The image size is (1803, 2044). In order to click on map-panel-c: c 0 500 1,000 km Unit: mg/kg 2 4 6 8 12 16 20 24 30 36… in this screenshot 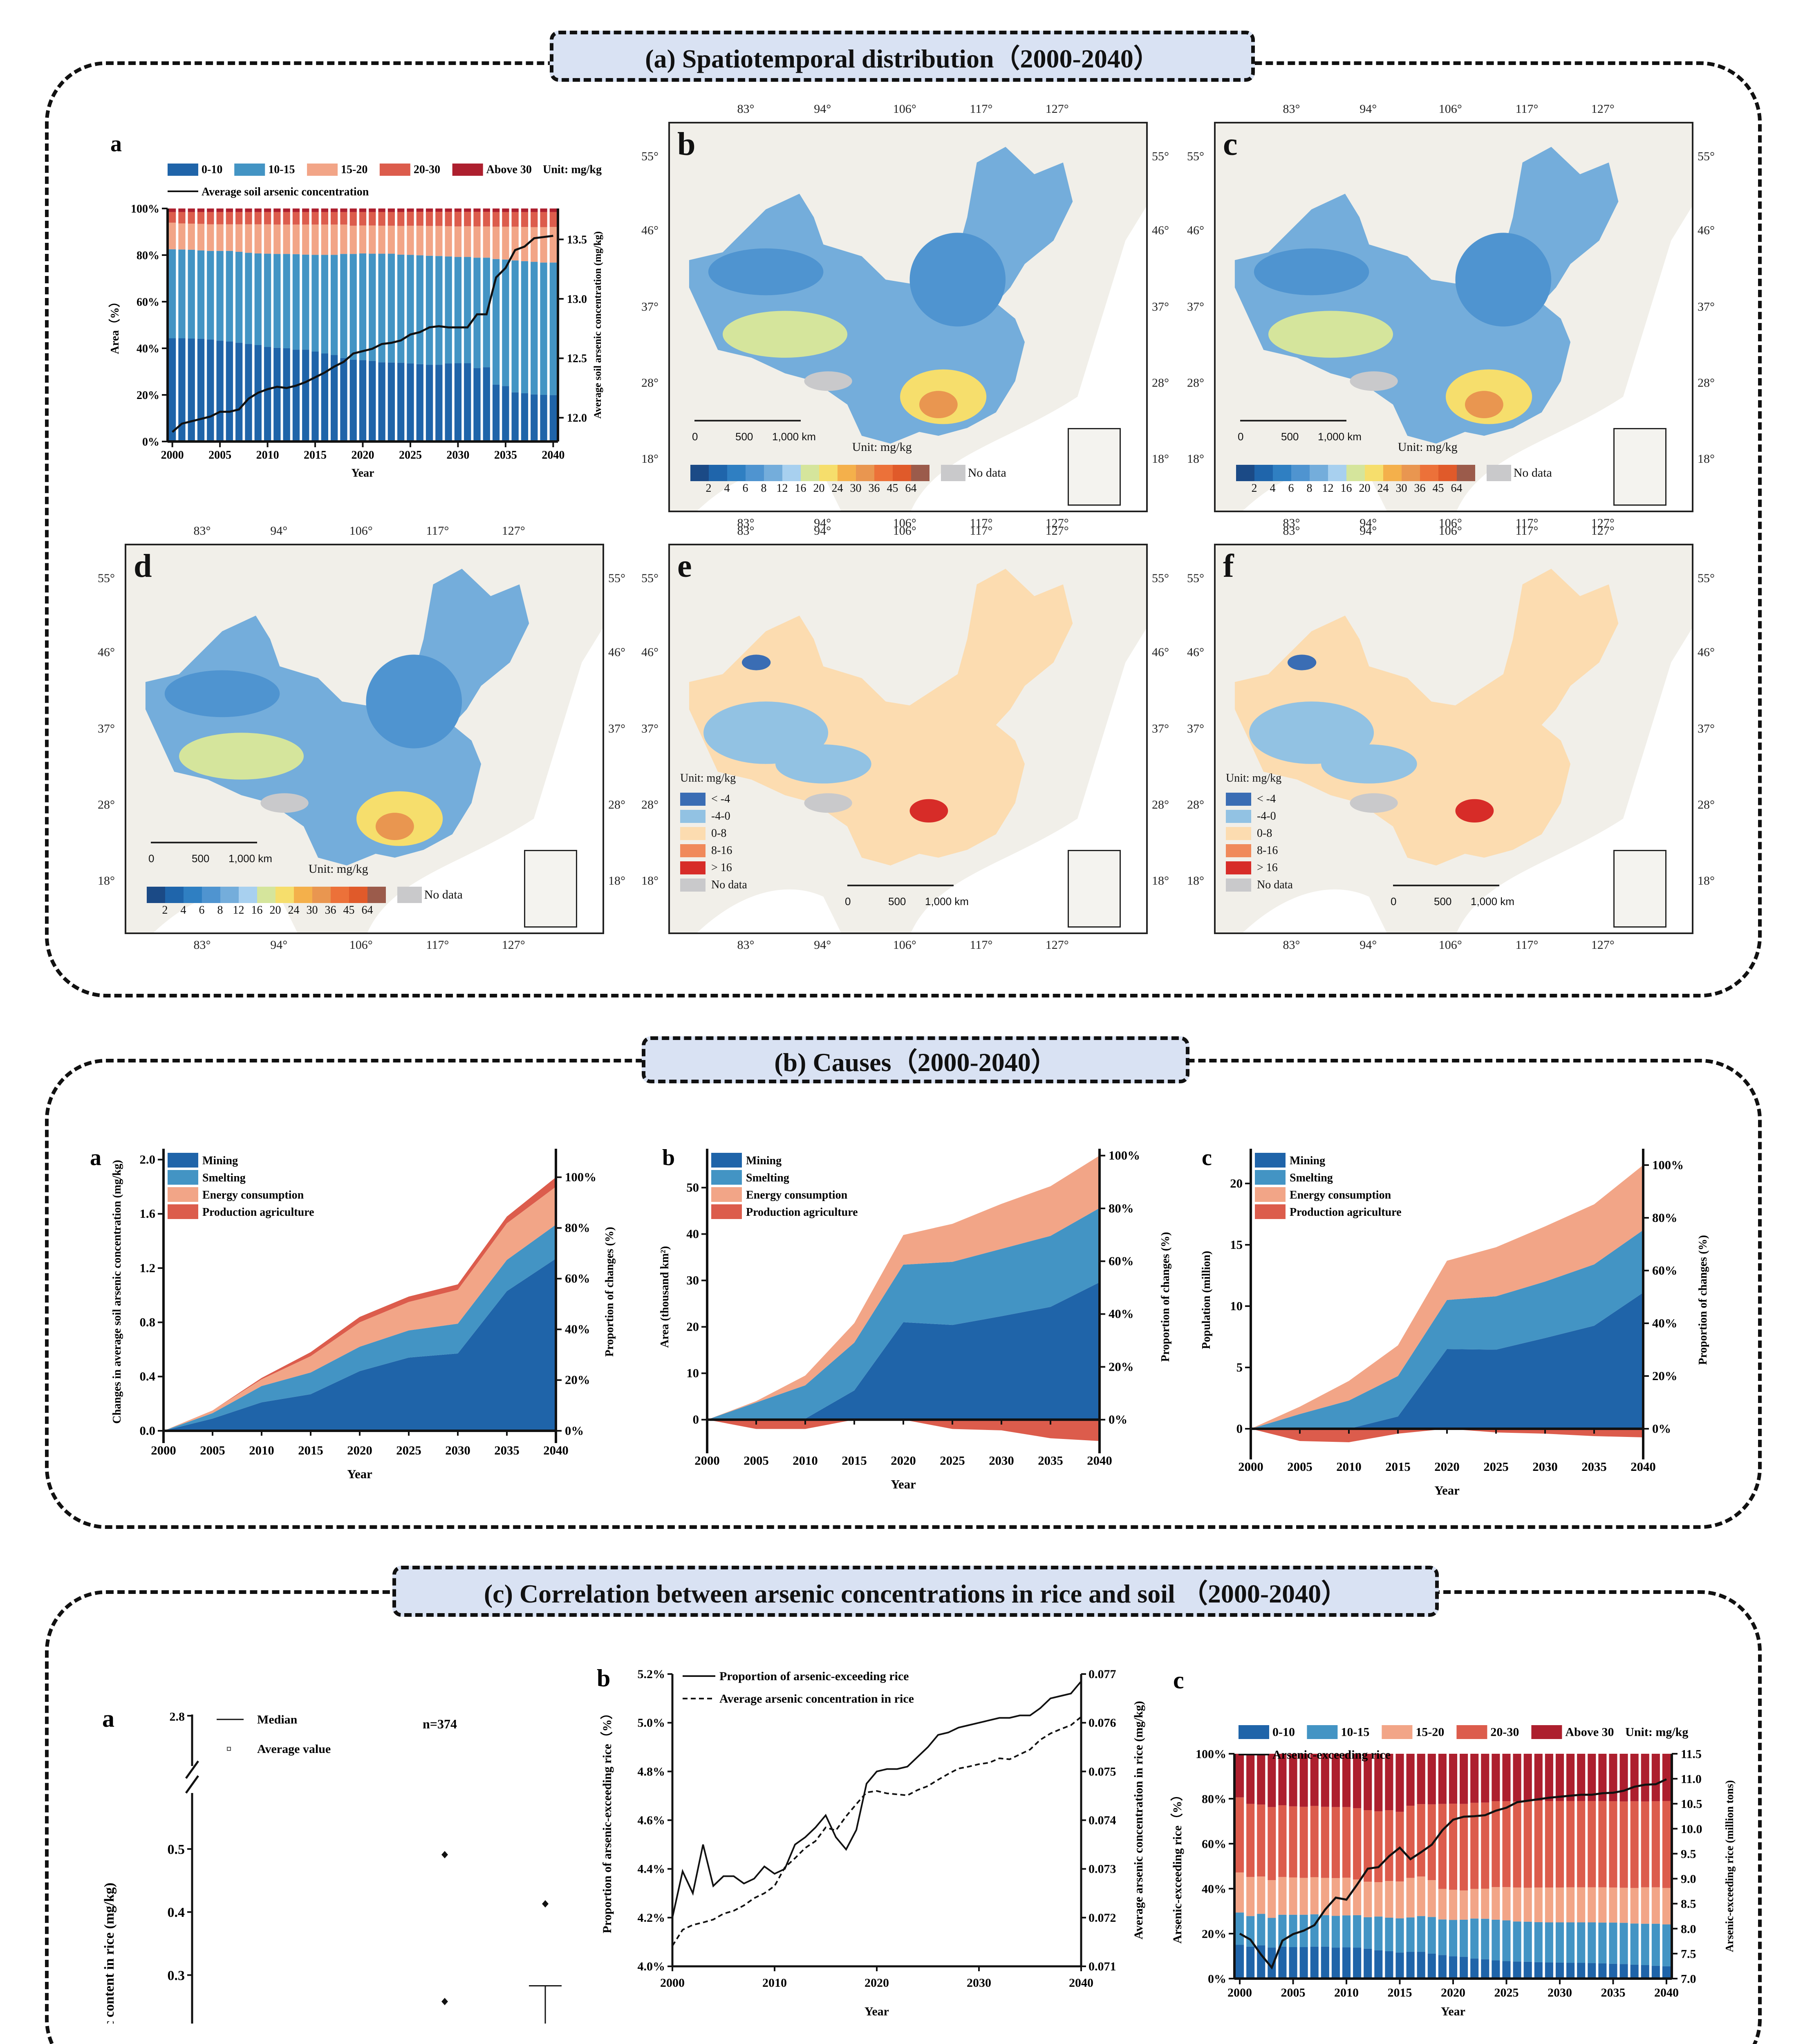, I will do `click(1451, 316)`.